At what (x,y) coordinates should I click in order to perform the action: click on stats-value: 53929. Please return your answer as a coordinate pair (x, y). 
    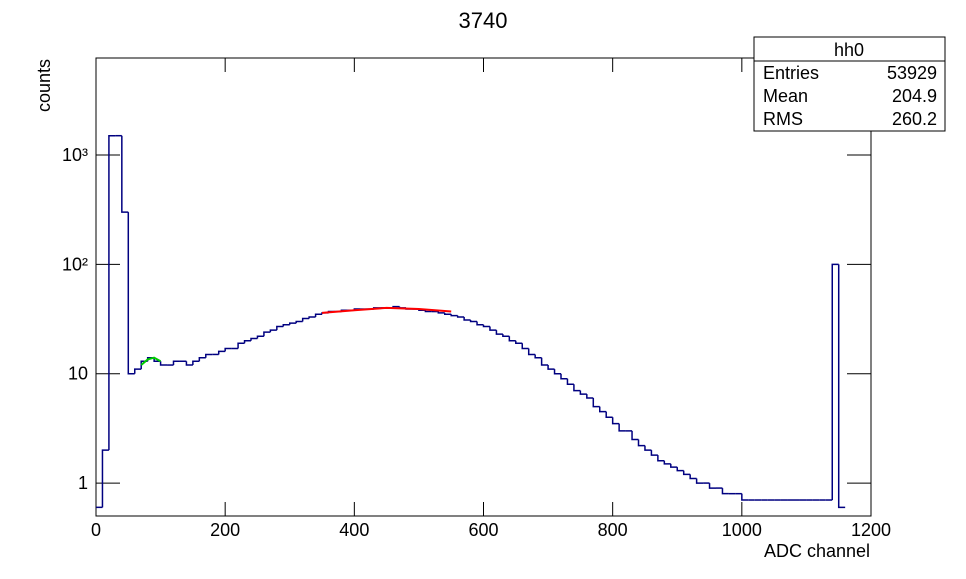
    Looking at the image, I should click on (912, 73).